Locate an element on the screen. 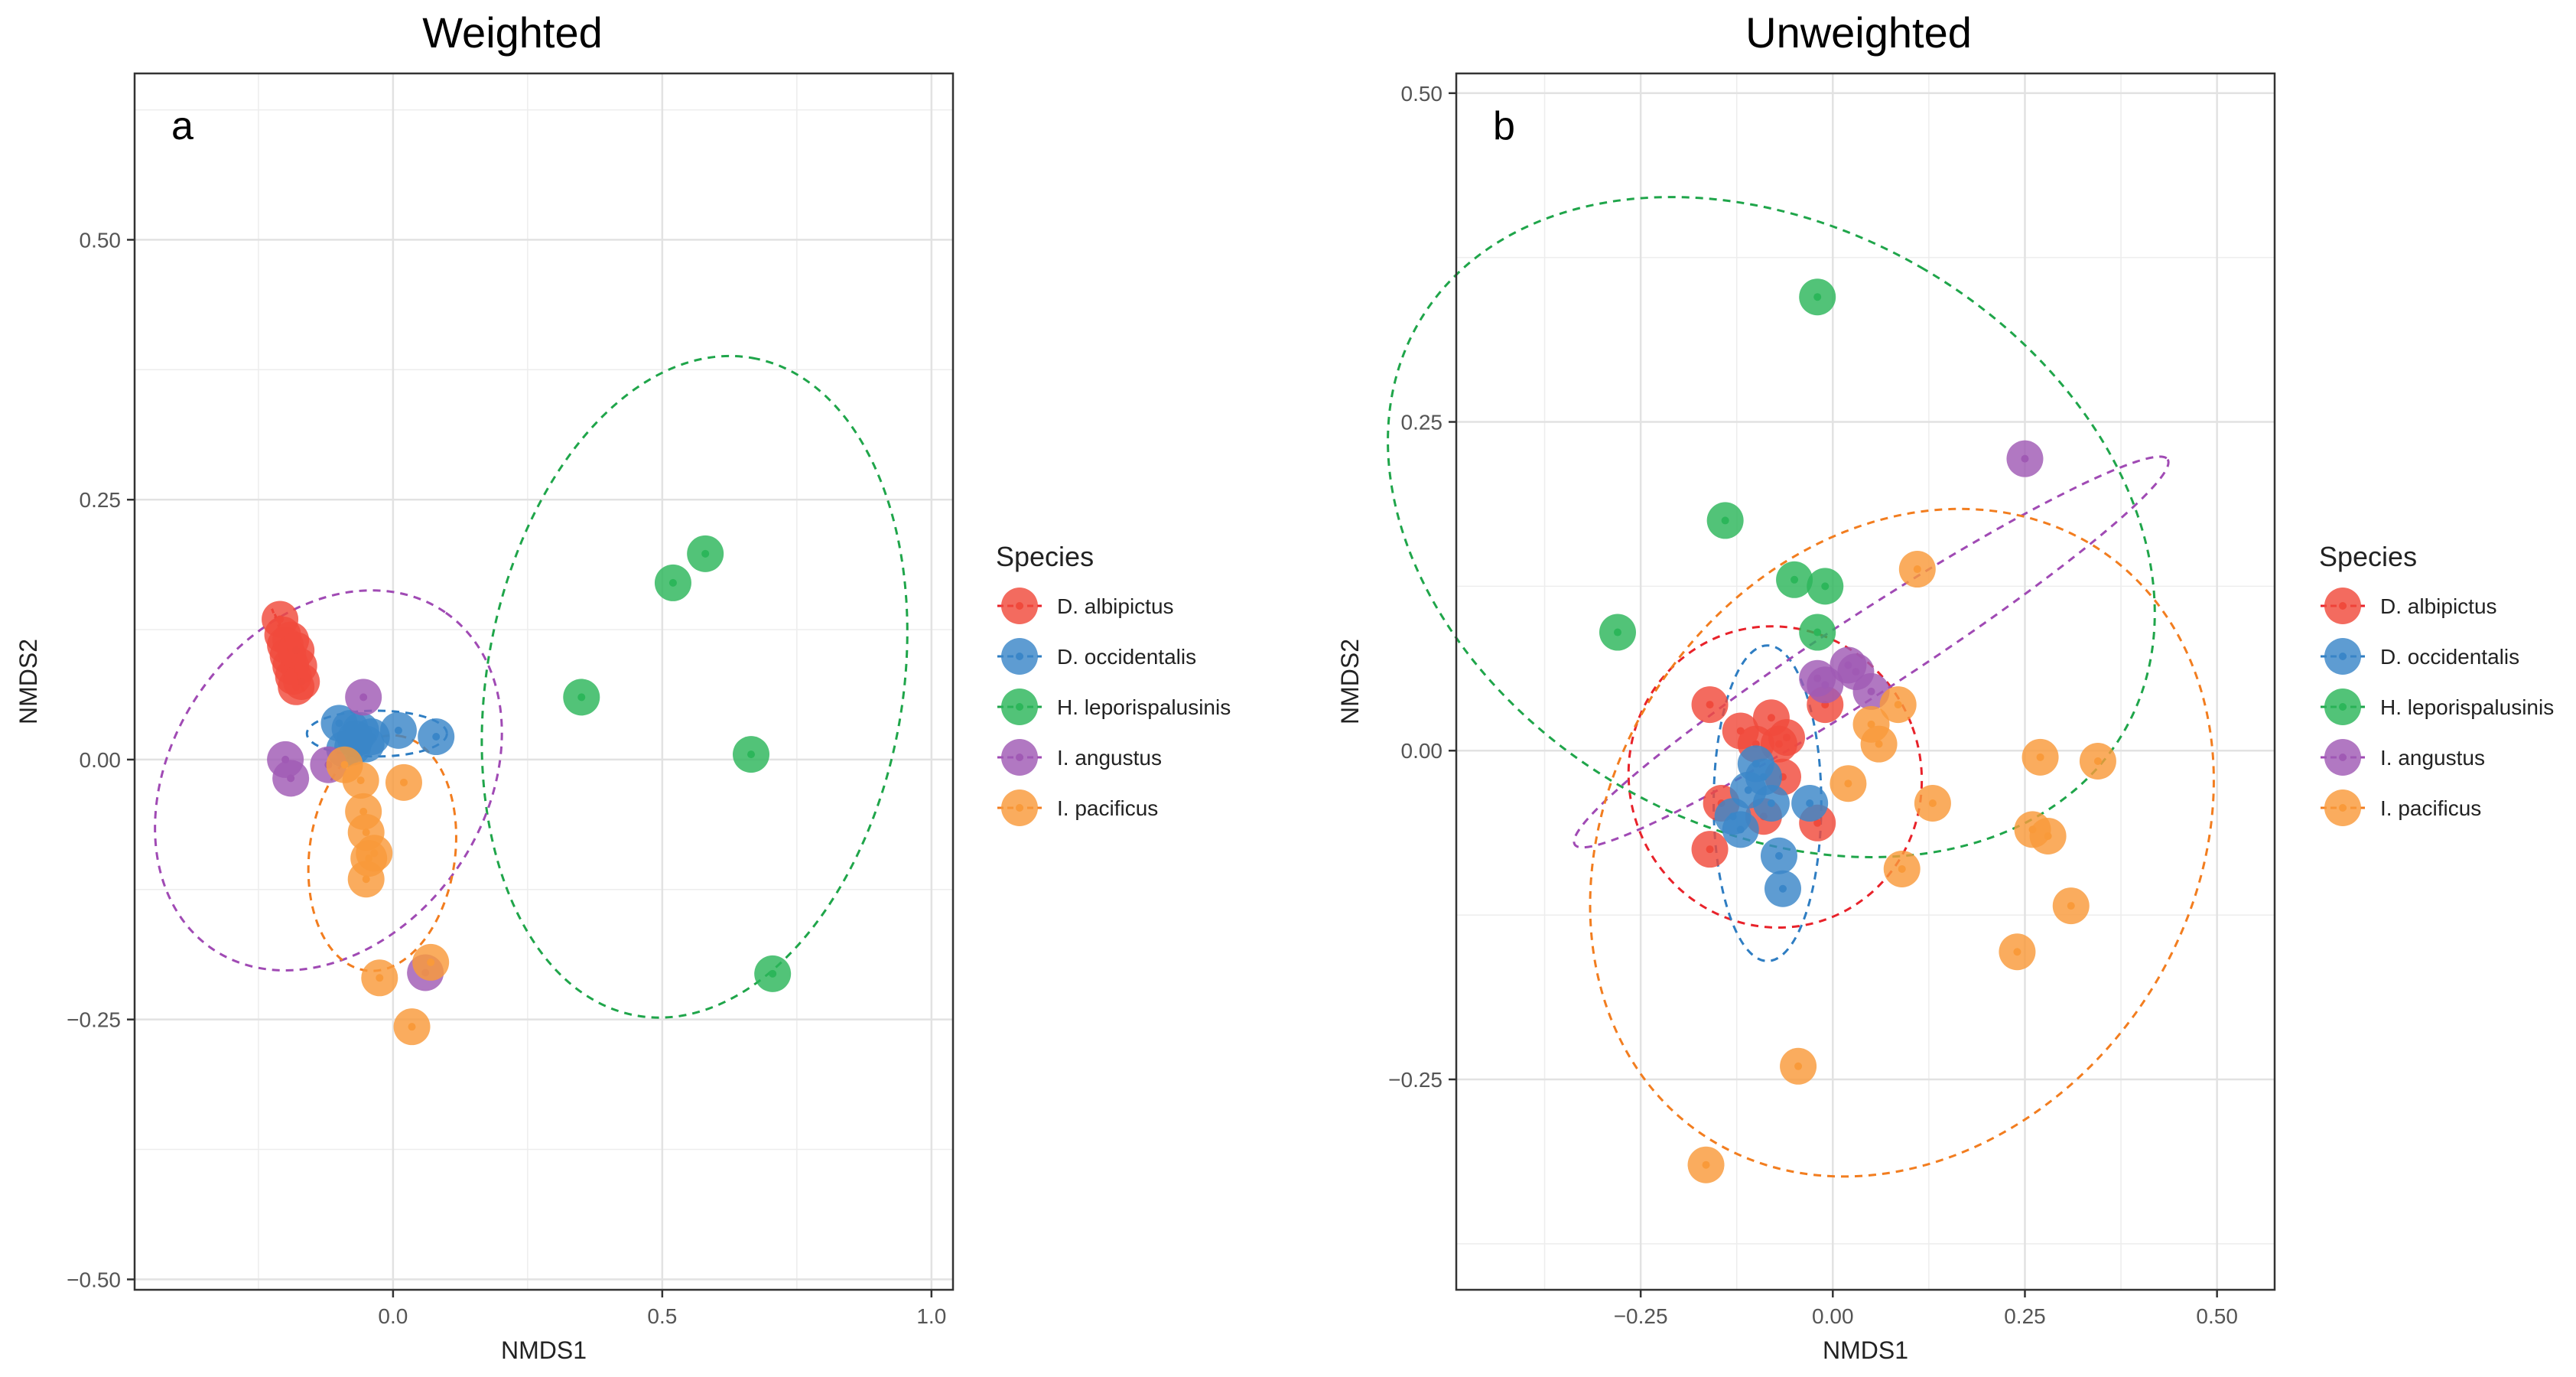 This screenshot has width=2576, height=1377. x-tick-label: 0.25 is located at coordinates (2025, 1316).